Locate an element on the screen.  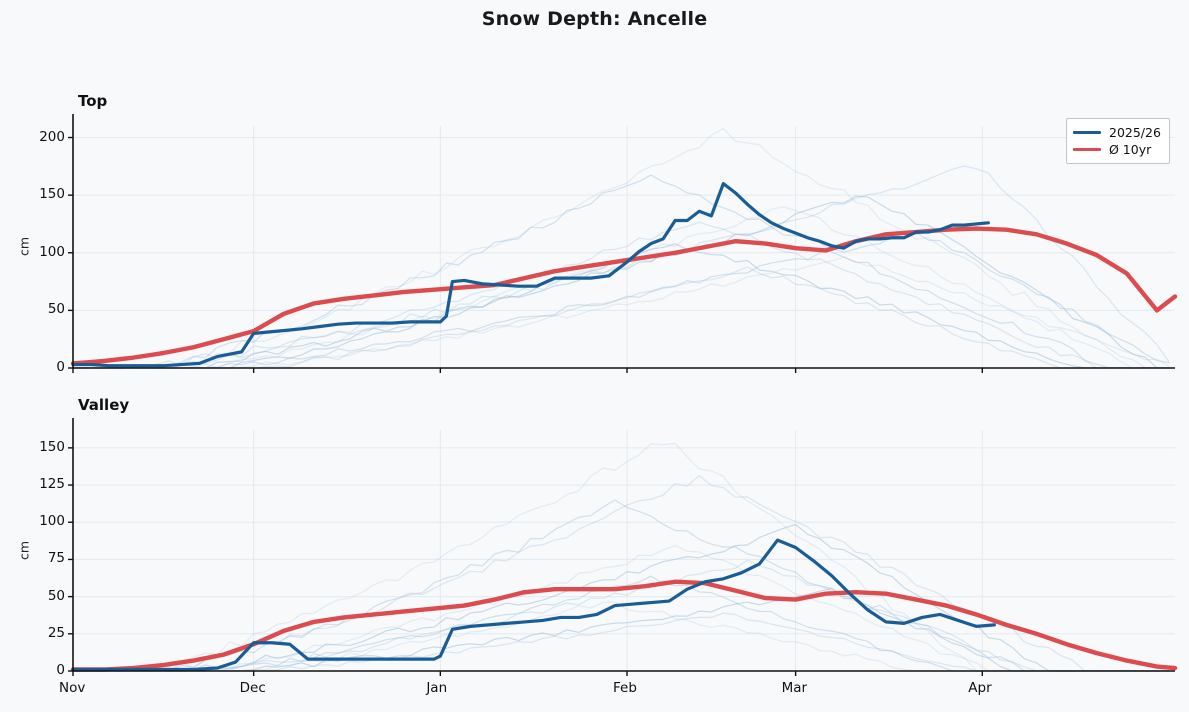
legend: 2025/26 Ø 10yr is located at coordinates (1118, 141).